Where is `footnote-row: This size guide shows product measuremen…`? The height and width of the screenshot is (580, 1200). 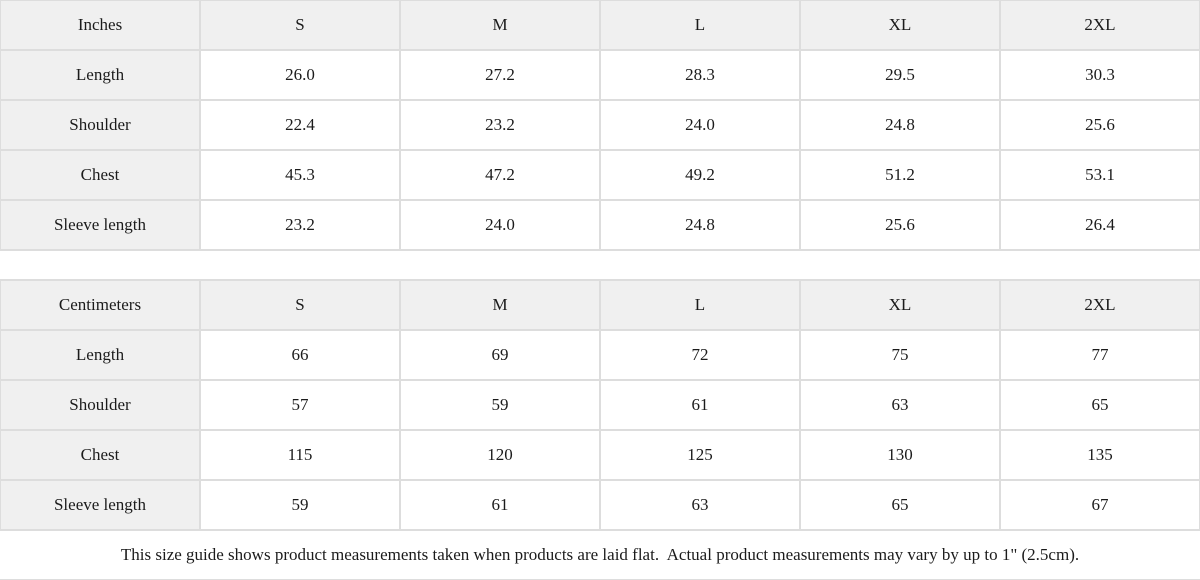
footnote-row: This size guide shows product measuremen… is located at coordinates (600, 555).